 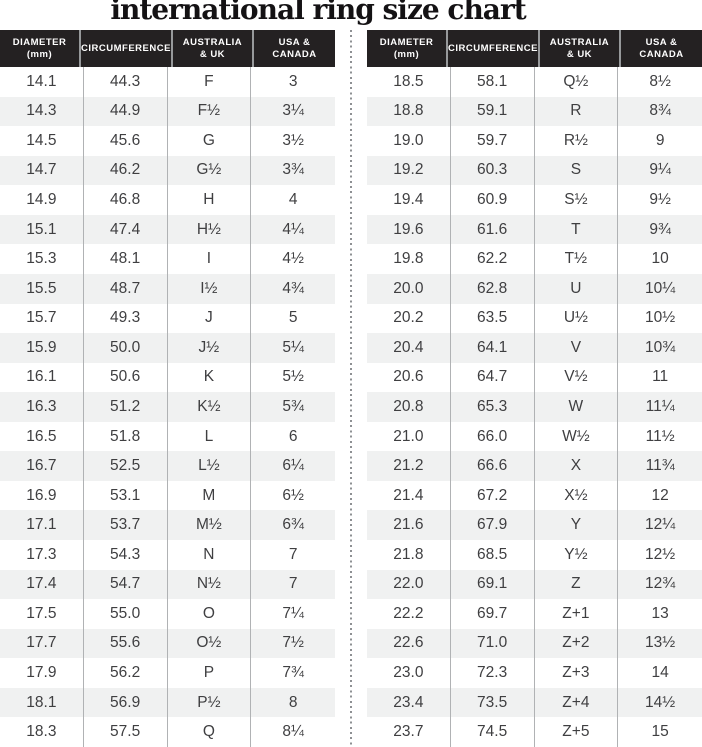 I want to click on table-cell: L½, so click(x=210, y=466).